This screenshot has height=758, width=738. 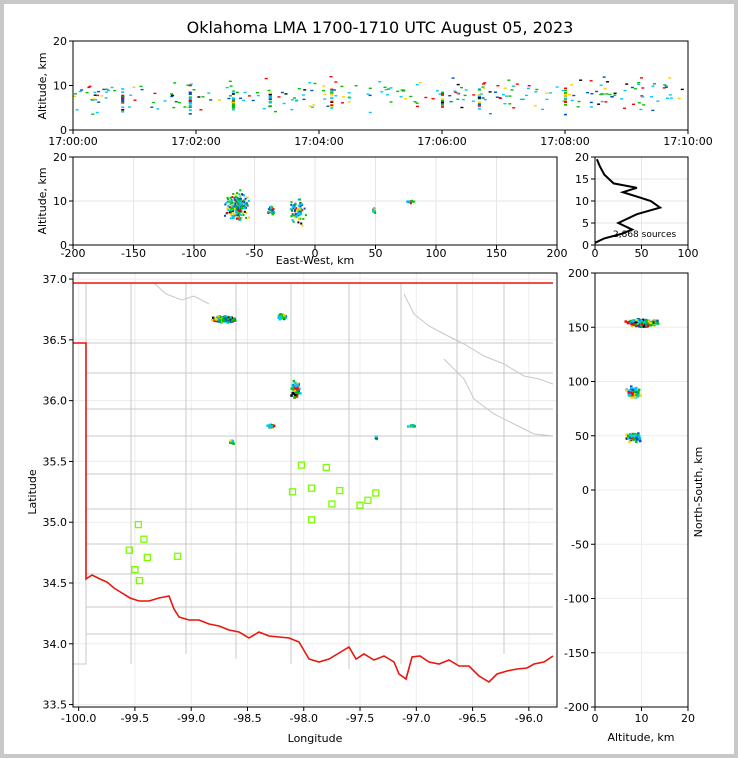 I want to click on histogram-tick-label: 20, so click(x=582, y=157).